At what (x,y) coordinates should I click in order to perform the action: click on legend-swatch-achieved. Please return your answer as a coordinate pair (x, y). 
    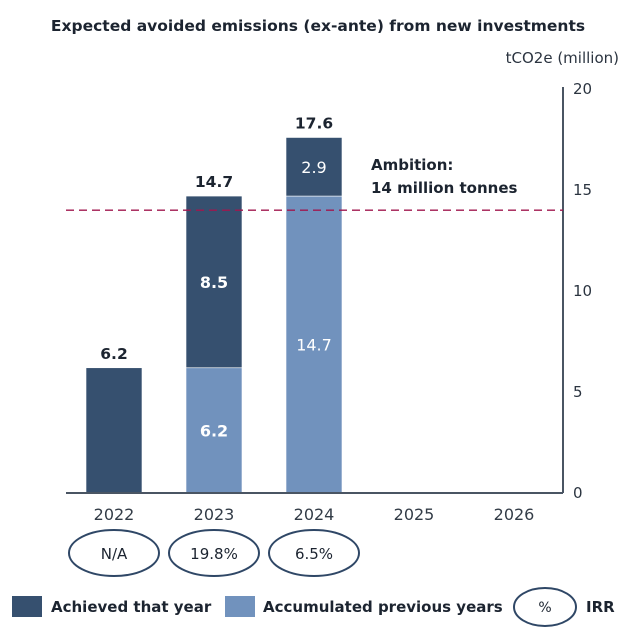
    Looking at the image, I should click on (27, 606).